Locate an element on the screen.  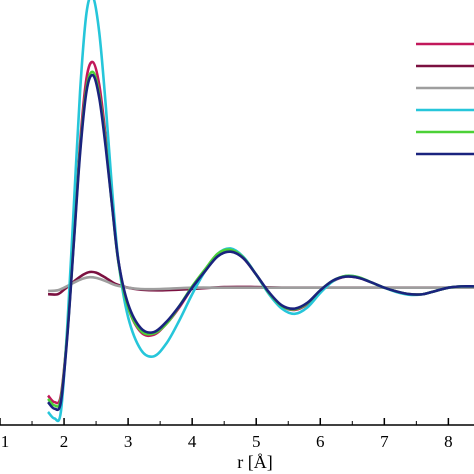
legend is located at coordinates (445, 99).